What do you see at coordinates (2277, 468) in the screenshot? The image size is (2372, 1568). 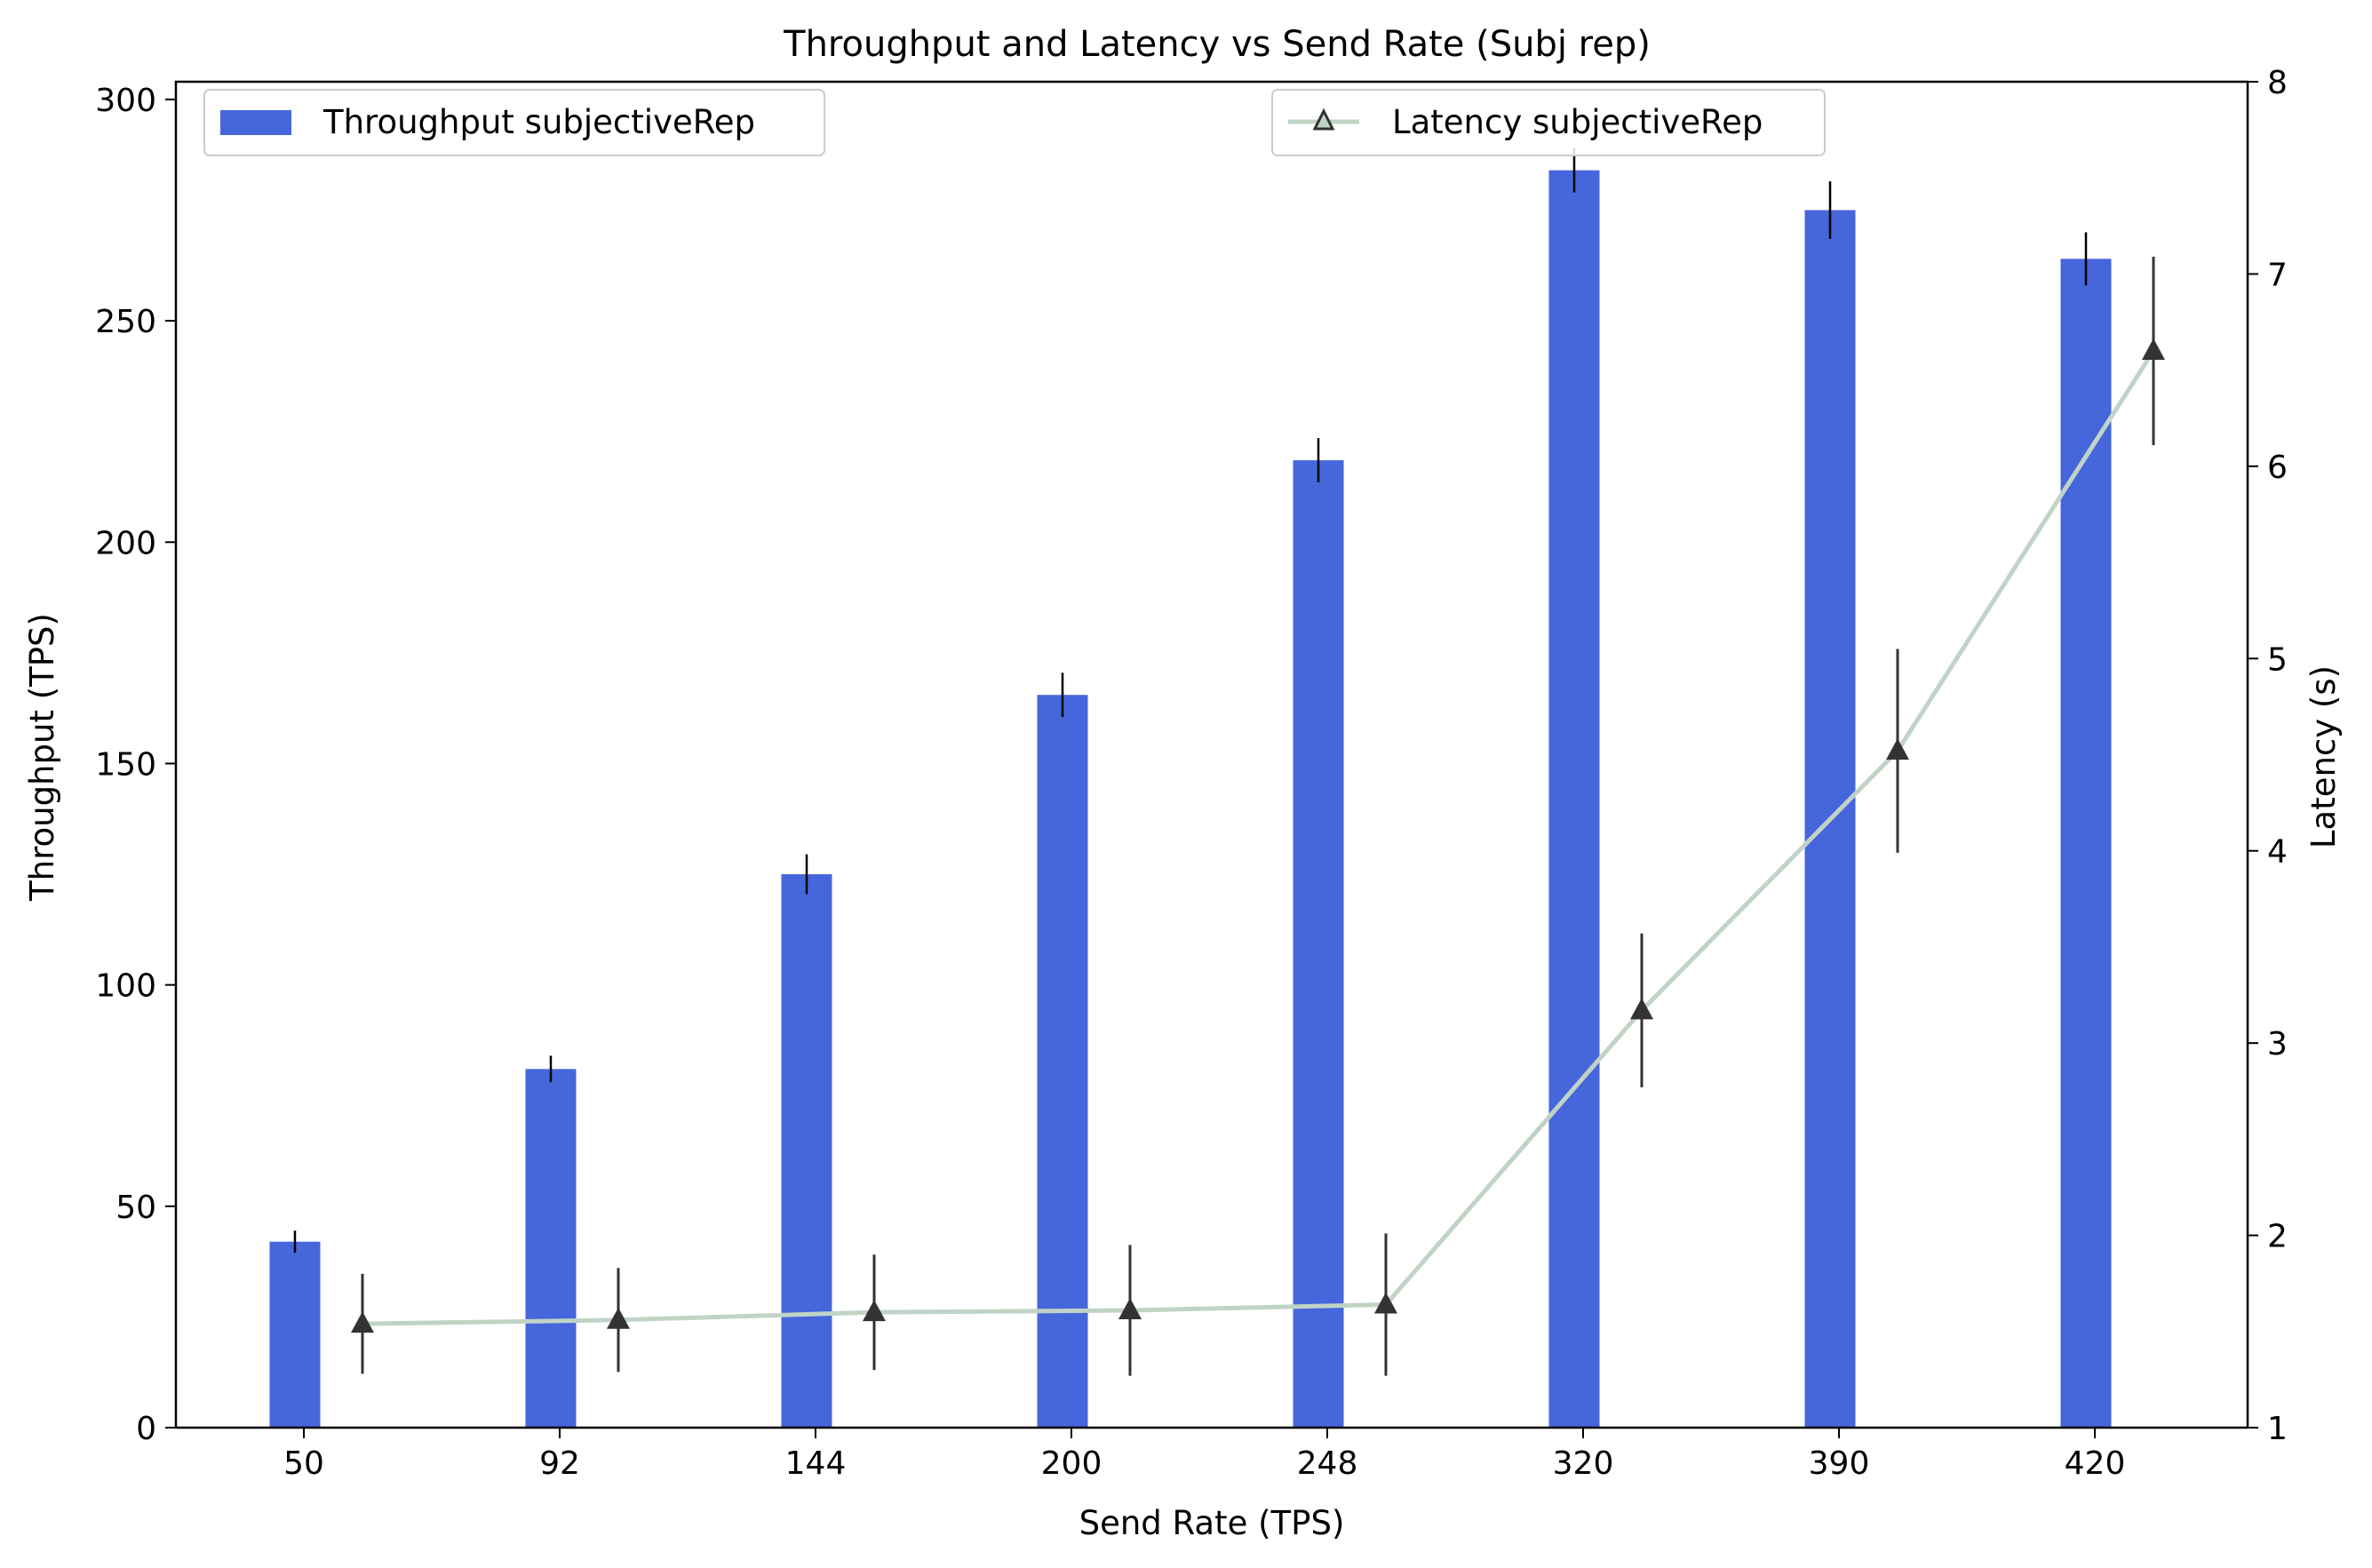 I see `y2-tick-label: 6` at bounding box center [2277, 468].